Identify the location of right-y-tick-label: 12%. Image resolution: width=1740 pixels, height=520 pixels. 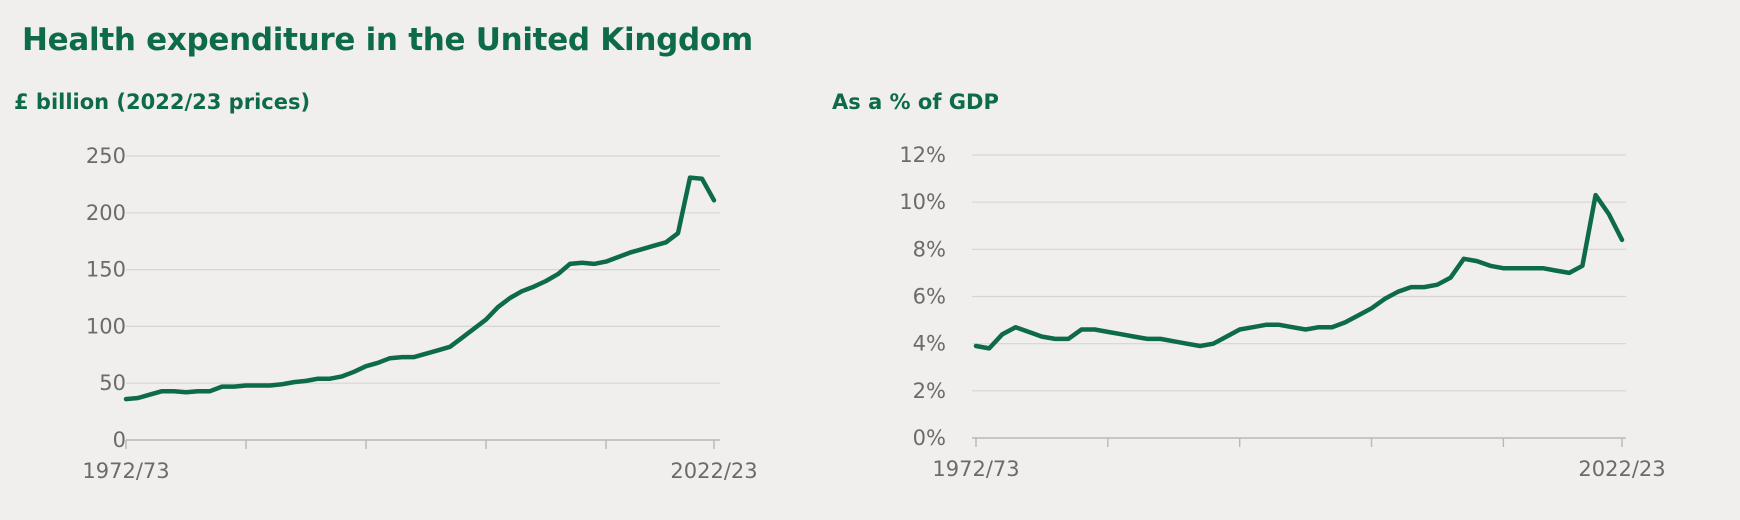
(922, 155).